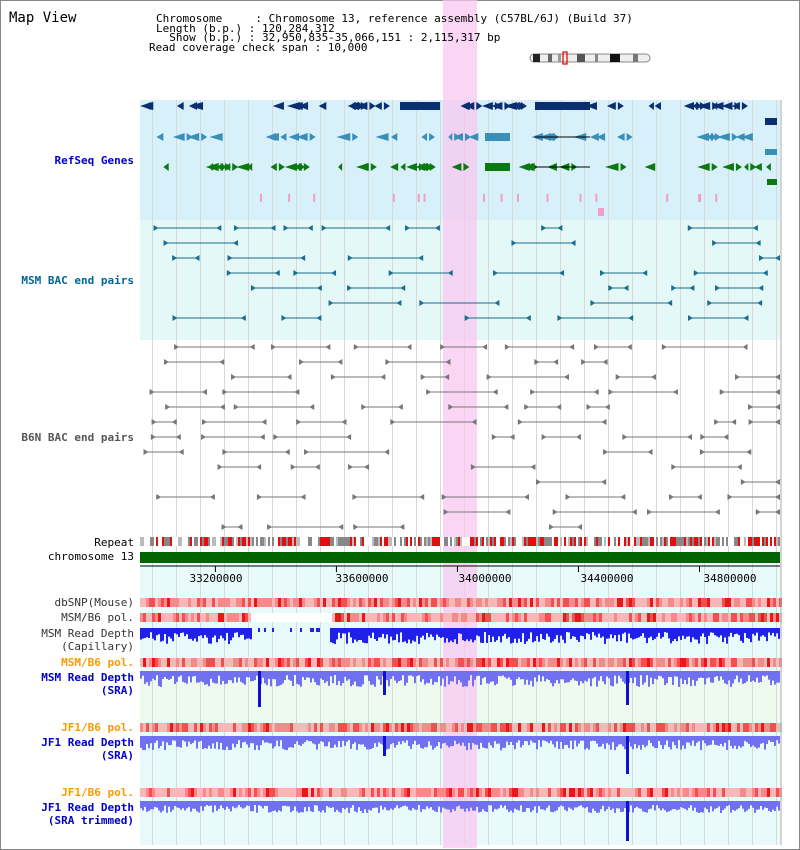 This screenshot has height=850, width=800. Describe the element at coordinates (716, 198) in the screenshot. I see `pseudo-gene` at that location.